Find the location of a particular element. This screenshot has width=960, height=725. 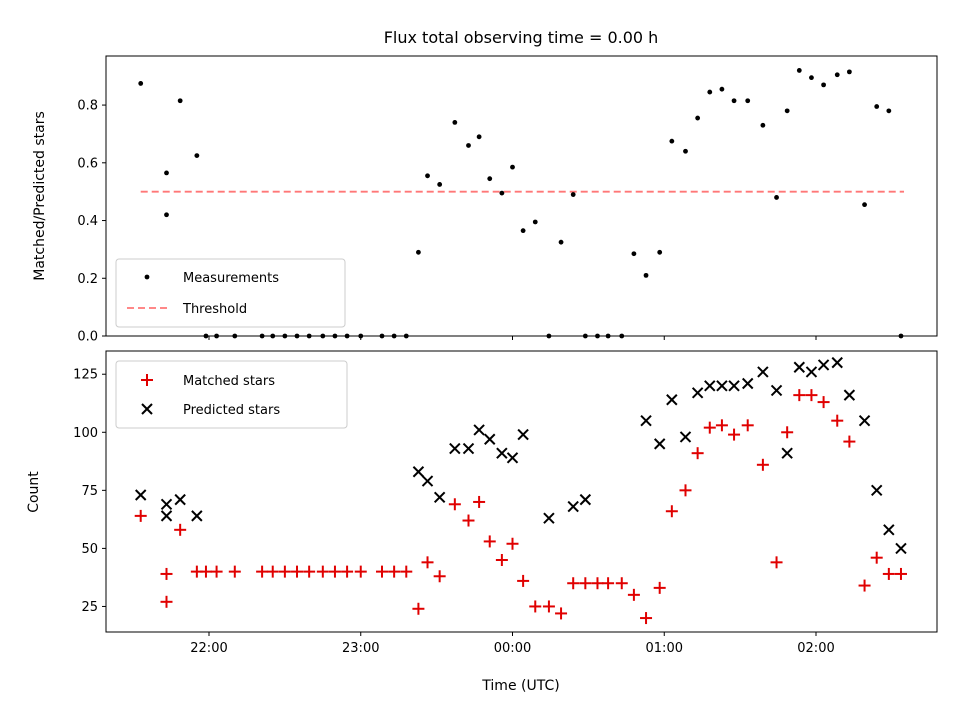

x-axis-label: Time (UTC) is located at coordinates (520, 686).